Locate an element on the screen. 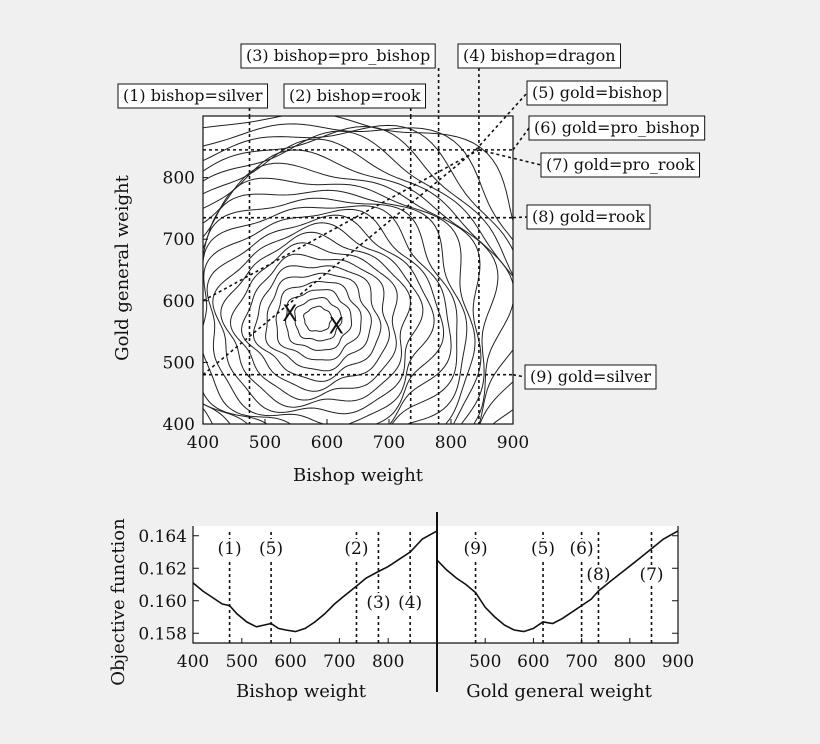 Image resolution: width=820 pixels, height=744 pixels. objective-plot-area is located at coordinates (435, 585).